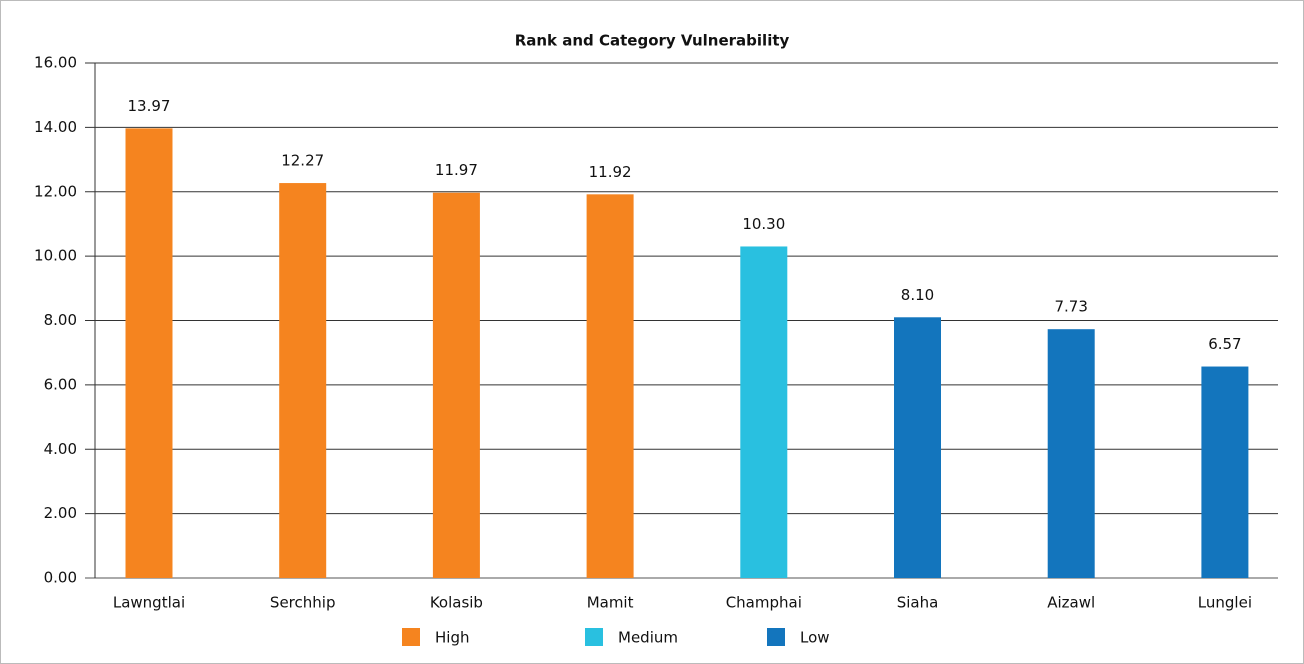 This screenshot has height=664, width=1304. Describe the element at coordinates (55, 127) in the screenshot. I see `y-tick-label: 14.00` at that location.